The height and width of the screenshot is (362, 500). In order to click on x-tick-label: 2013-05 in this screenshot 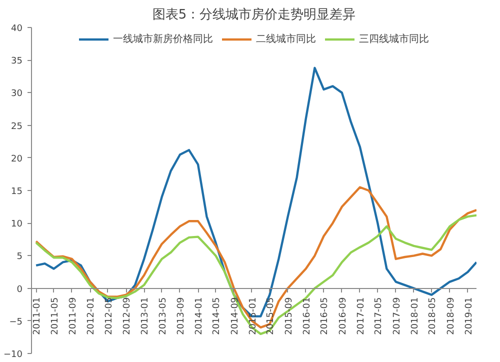, I will do `click(163, 316)`.